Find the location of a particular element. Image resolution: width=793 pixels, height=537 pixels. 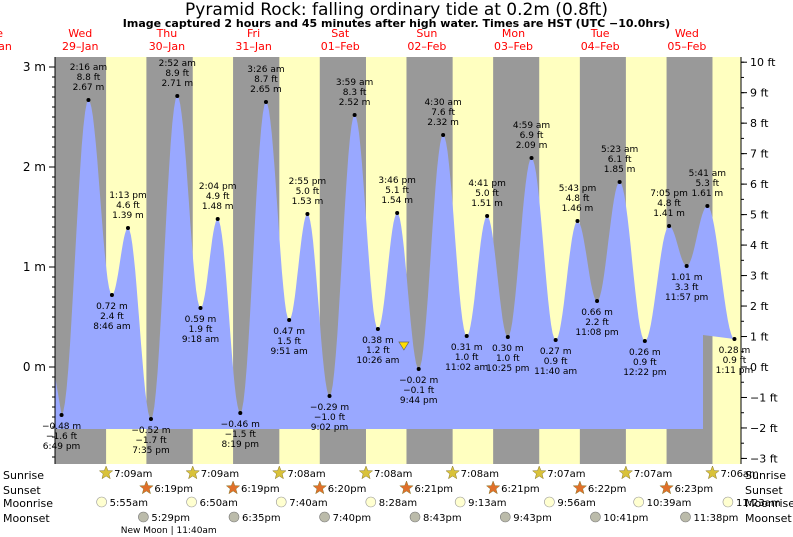

tide-label-line: 1.54 m is located at coordinates (397, 201).